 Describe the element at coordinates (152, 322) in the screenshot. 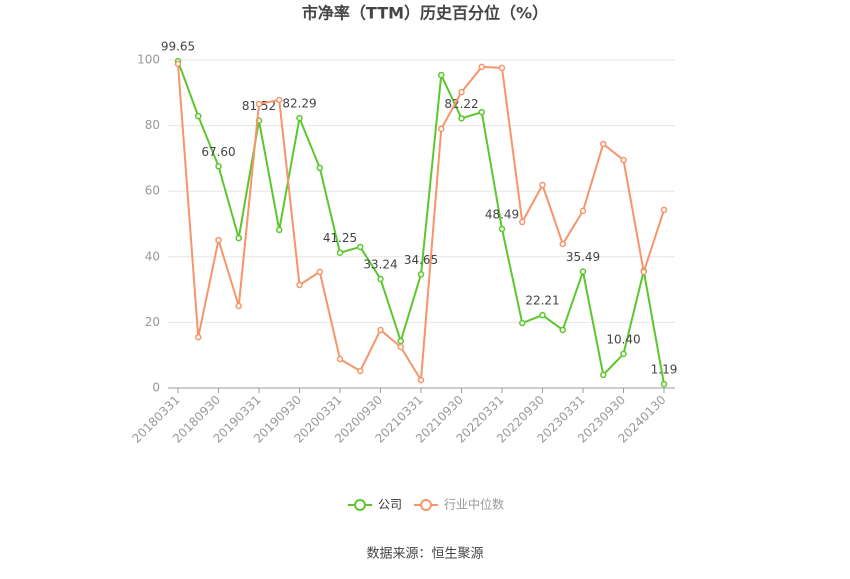

I see `y-tick-label: 20` at that location.